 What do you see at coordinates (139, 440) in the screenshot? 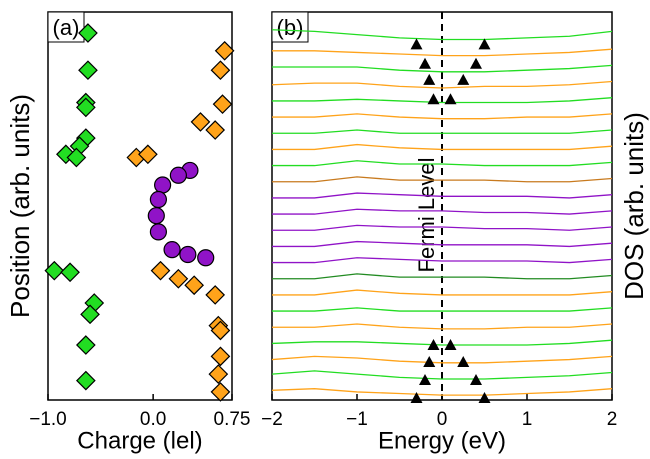
I see `x-axis-label: Charge (lel)` at bounding box center [139, 440].